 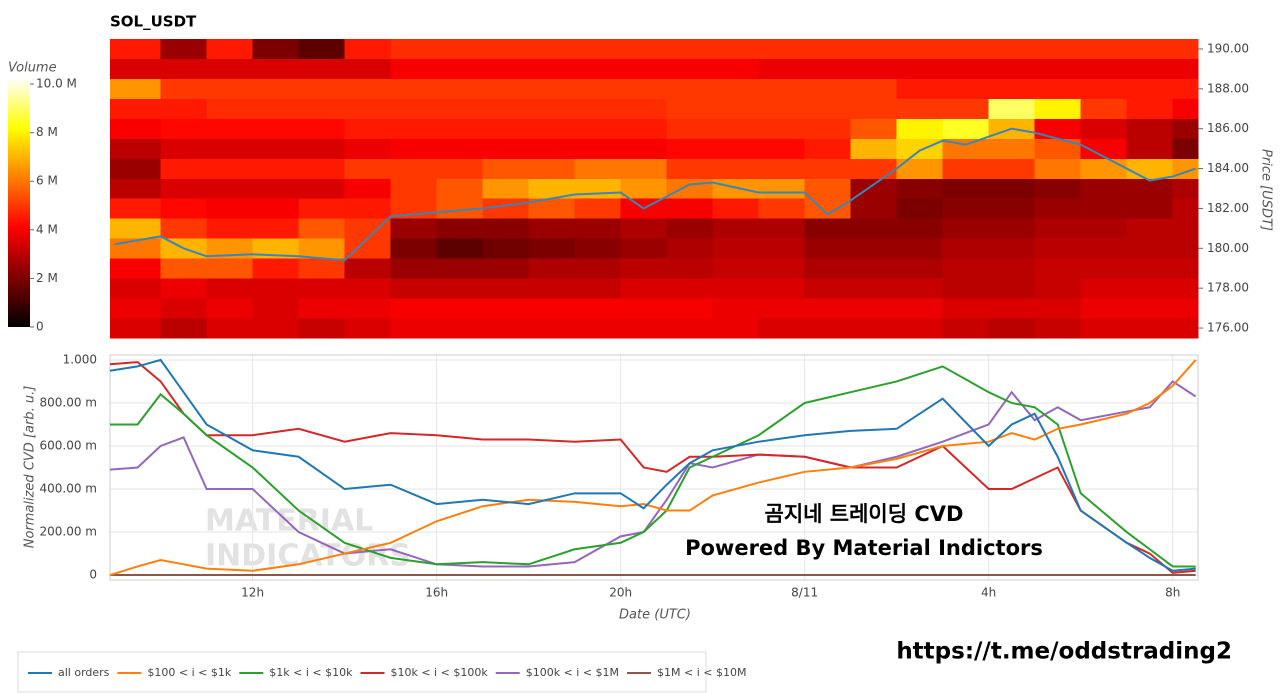 I want to click on link-text: https://t.me/oddstrading2, so click(x=1064, y=652).